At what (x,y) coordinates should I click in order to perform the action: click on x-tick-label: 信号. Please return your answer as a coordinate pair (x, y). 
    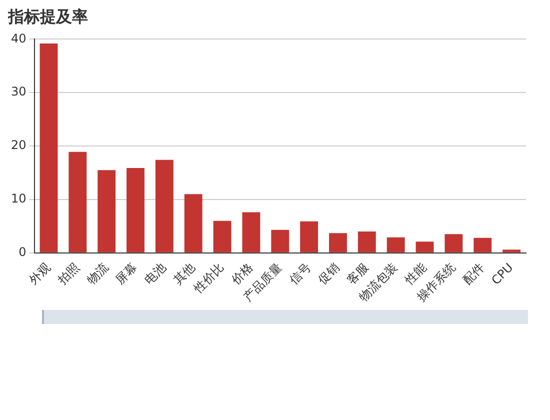
    Looking at the image, I should click on (300, 274).